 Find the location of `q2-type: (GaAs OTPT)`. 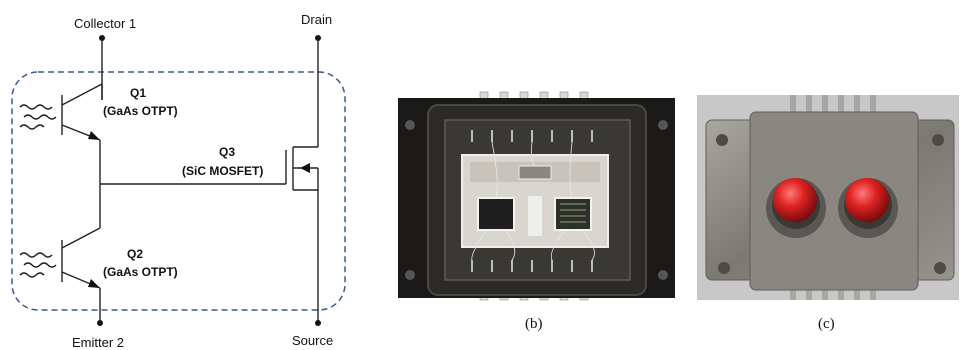

q2-type: (GaAs OTPT) is located at coordinates (140, 272).